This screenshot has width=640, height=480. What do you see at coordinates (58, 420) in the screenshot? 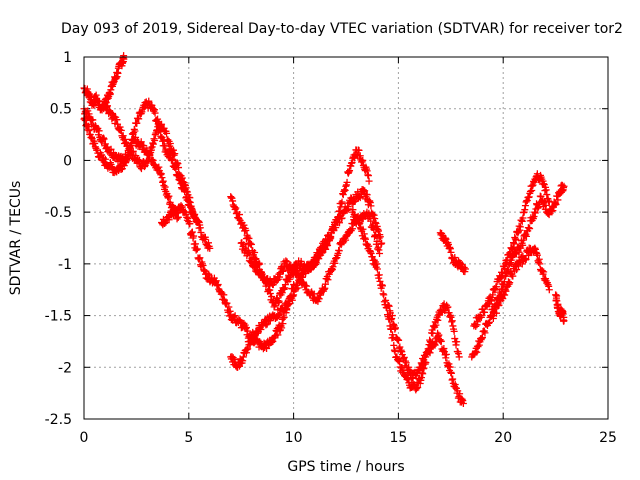
I see `y-tick-label: -2.5` at bounding box center [58, 420].